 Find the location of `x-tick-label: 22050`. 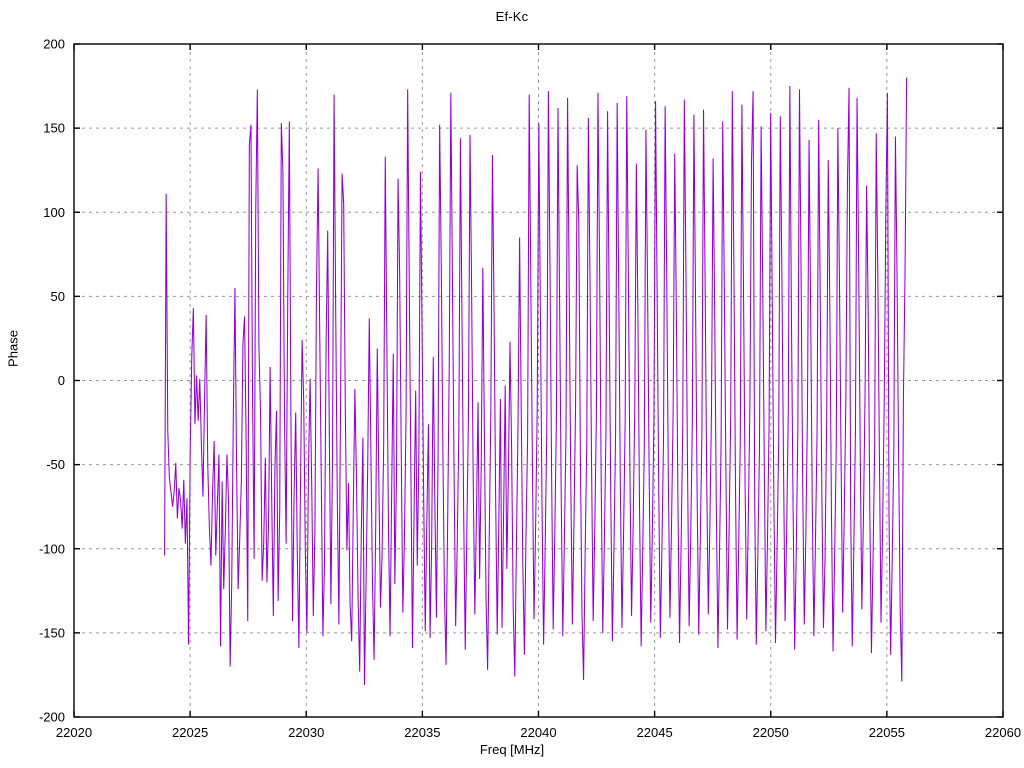

x-tick-label: 22050 is located at coordinates (771, 732).